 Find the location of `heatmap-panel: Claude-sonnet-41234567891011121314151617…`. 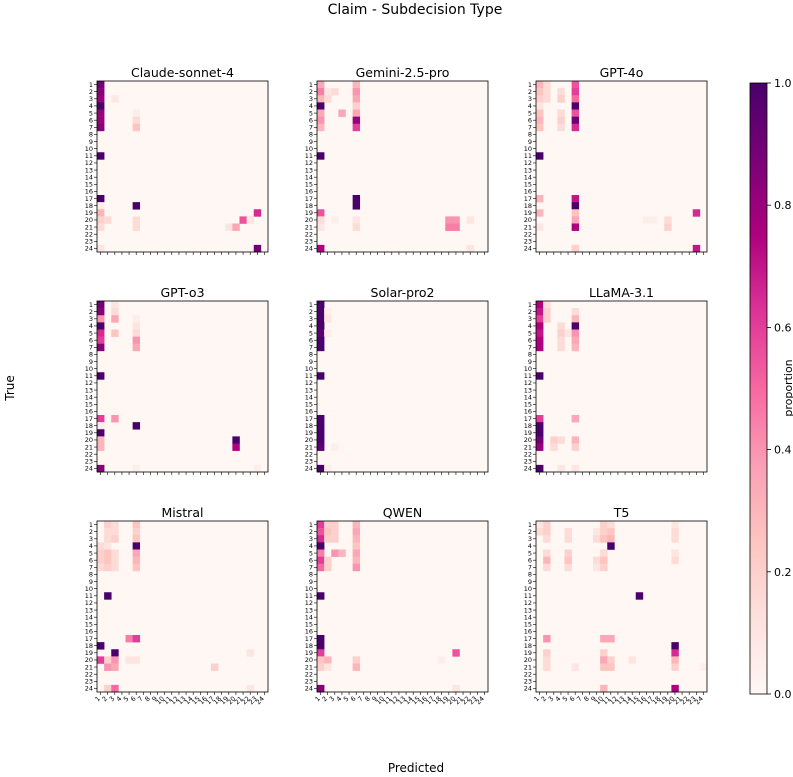

heatmap-panel: Claude-sonnet-41234567891011121314151617… is located at coordinates (177, 160).